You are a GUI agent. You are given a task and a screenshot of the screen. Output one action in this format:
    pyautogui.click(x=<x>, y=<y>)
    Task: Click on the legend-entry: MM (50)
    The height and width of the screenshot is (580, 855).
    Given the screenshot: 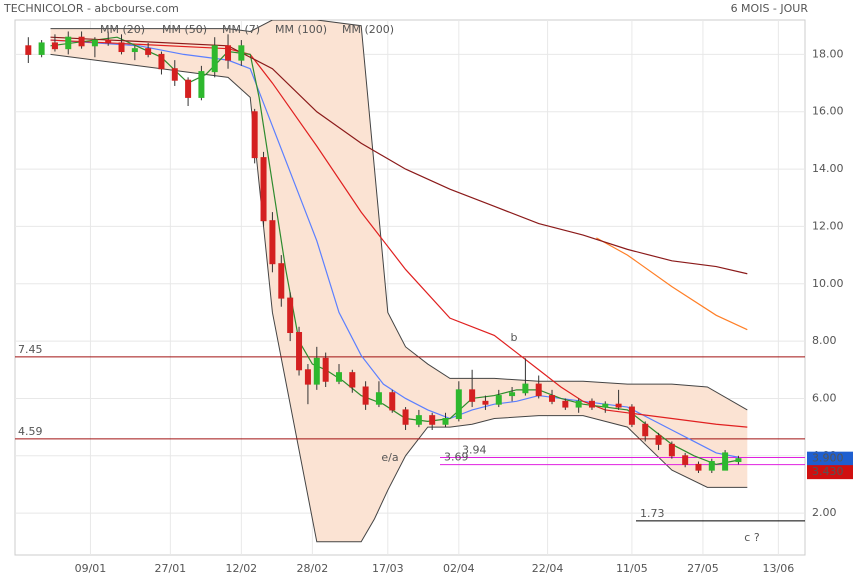 What is the action you would take?
    pyautogui.click(x=184, y=29)
    